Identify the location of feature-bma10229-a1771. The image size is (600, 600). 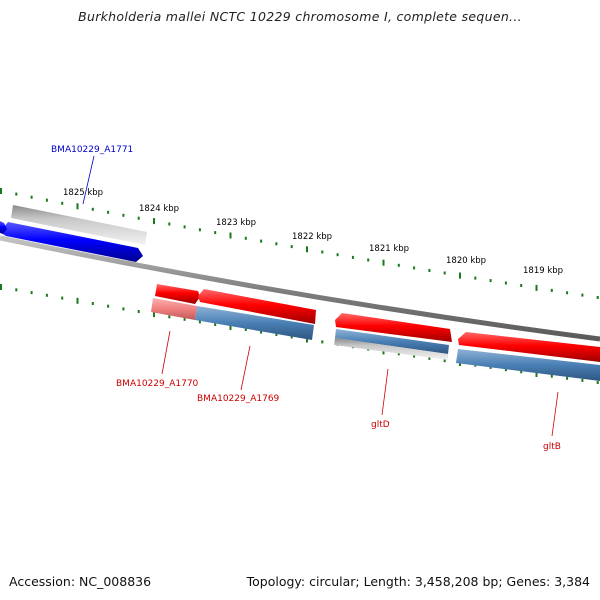
(71, 242).